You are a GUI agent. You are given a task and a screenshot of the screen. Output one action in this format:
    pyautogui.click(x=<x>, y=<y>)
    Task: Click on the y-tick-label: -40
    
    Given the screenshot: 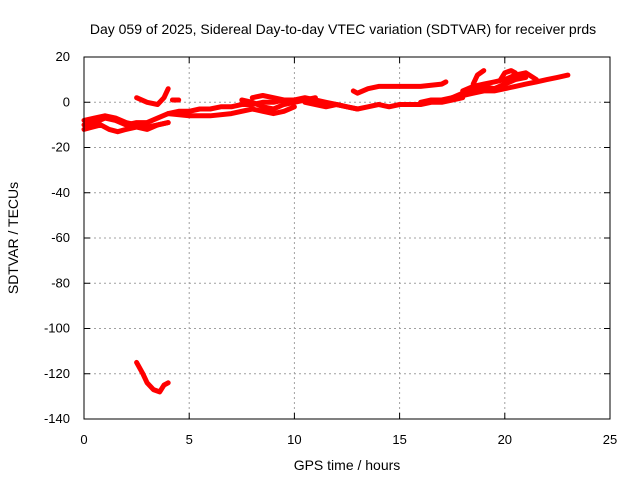 What is the action you would take?
    pyautogui.click(x=60, y=192)
    